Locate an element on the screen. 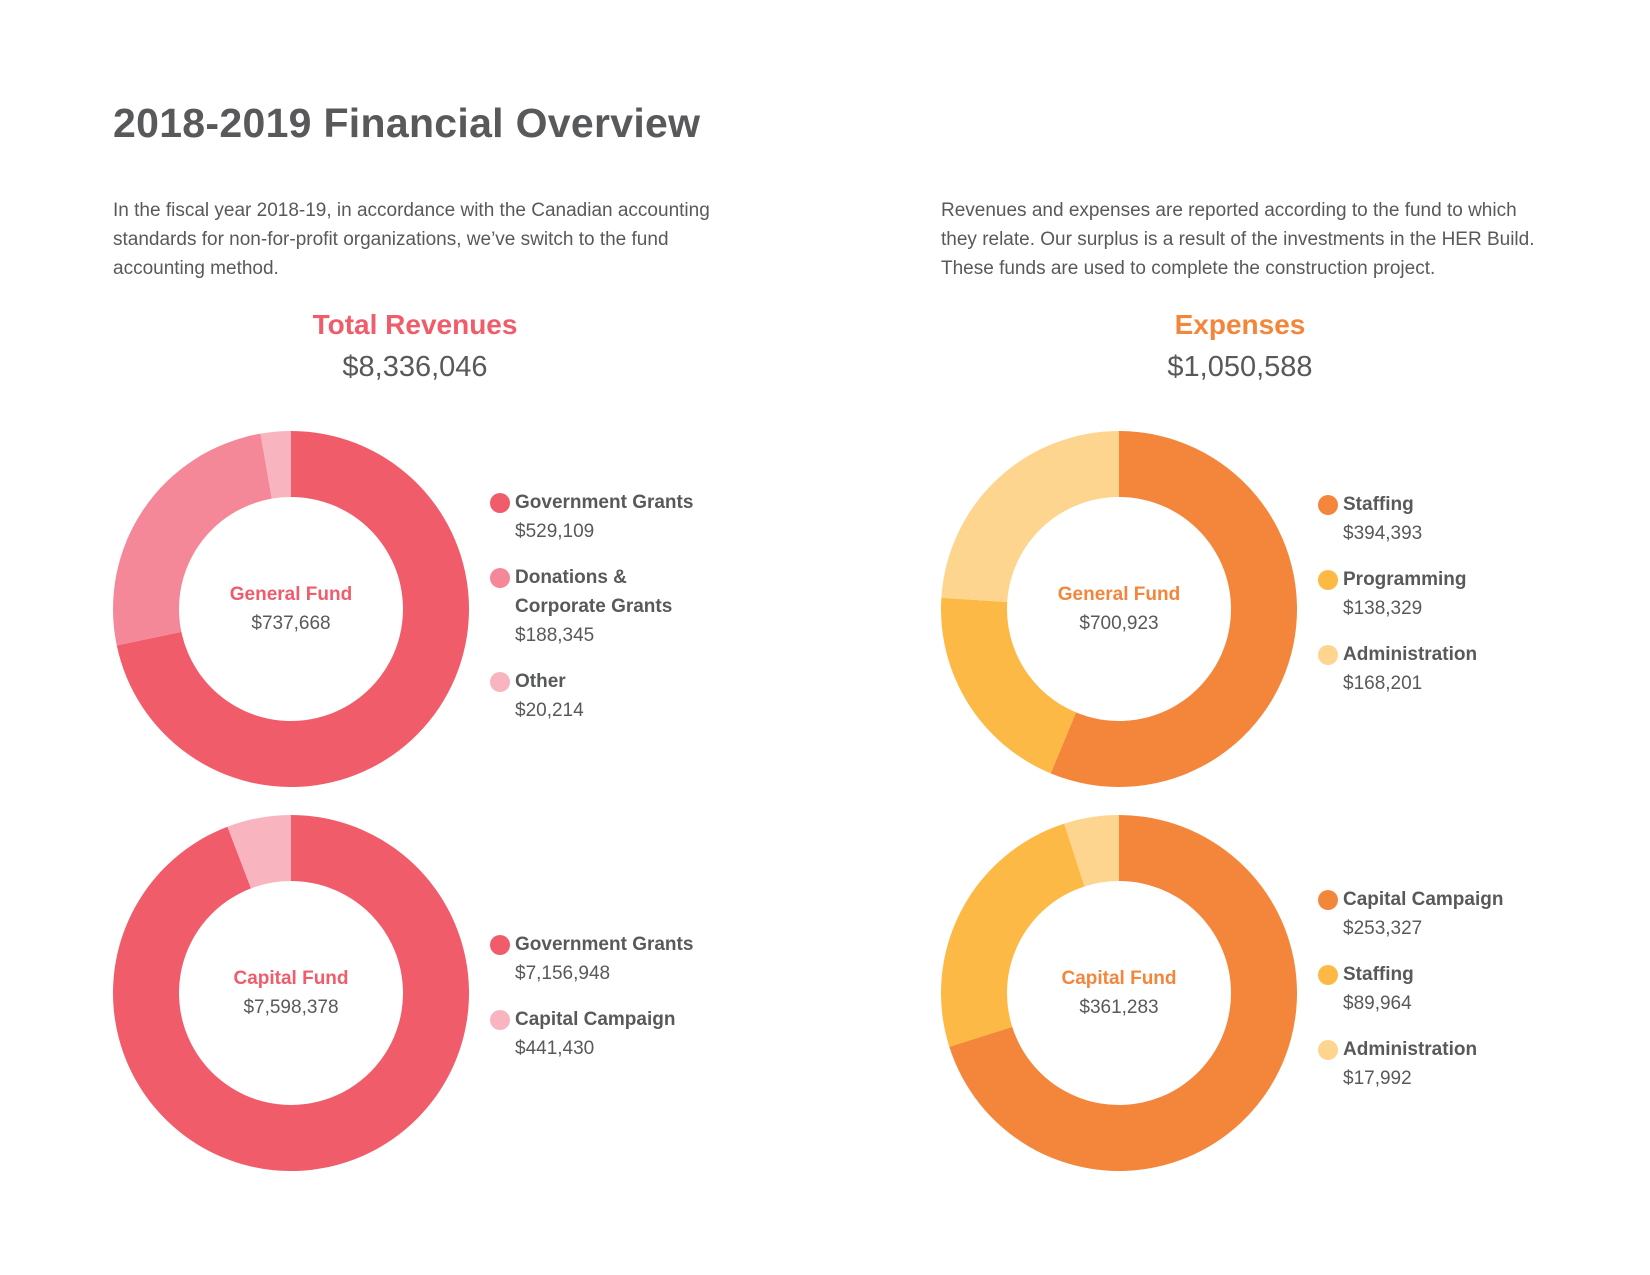  legend-value: $138,329 is located at coordinates (1383, 608).